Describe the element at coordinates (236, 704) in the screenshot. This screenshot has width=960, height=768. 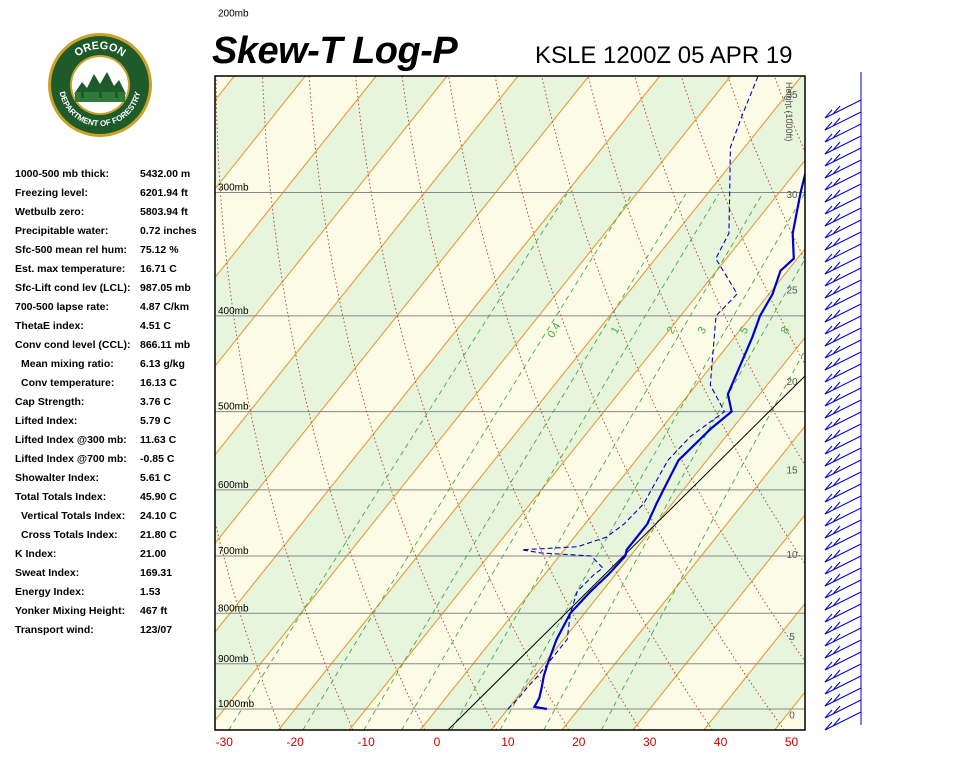
I see `isobar-label: 1000mb` at that location.